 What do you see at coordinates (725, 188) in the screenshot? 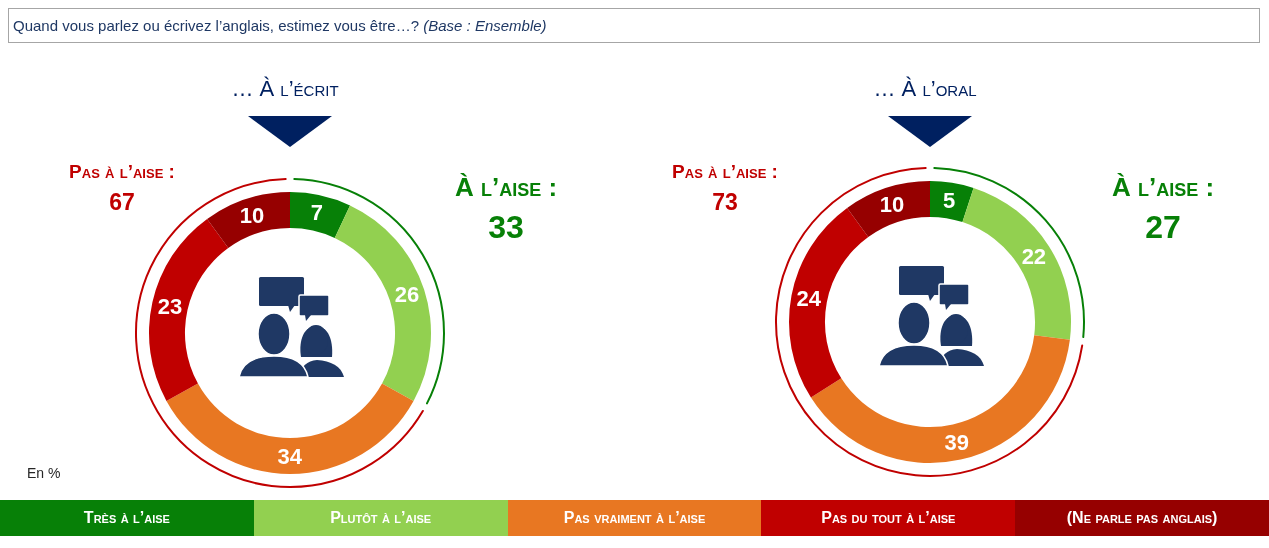
I see `text: Pas à l’aise : 73` at bounding box center [725, 188].